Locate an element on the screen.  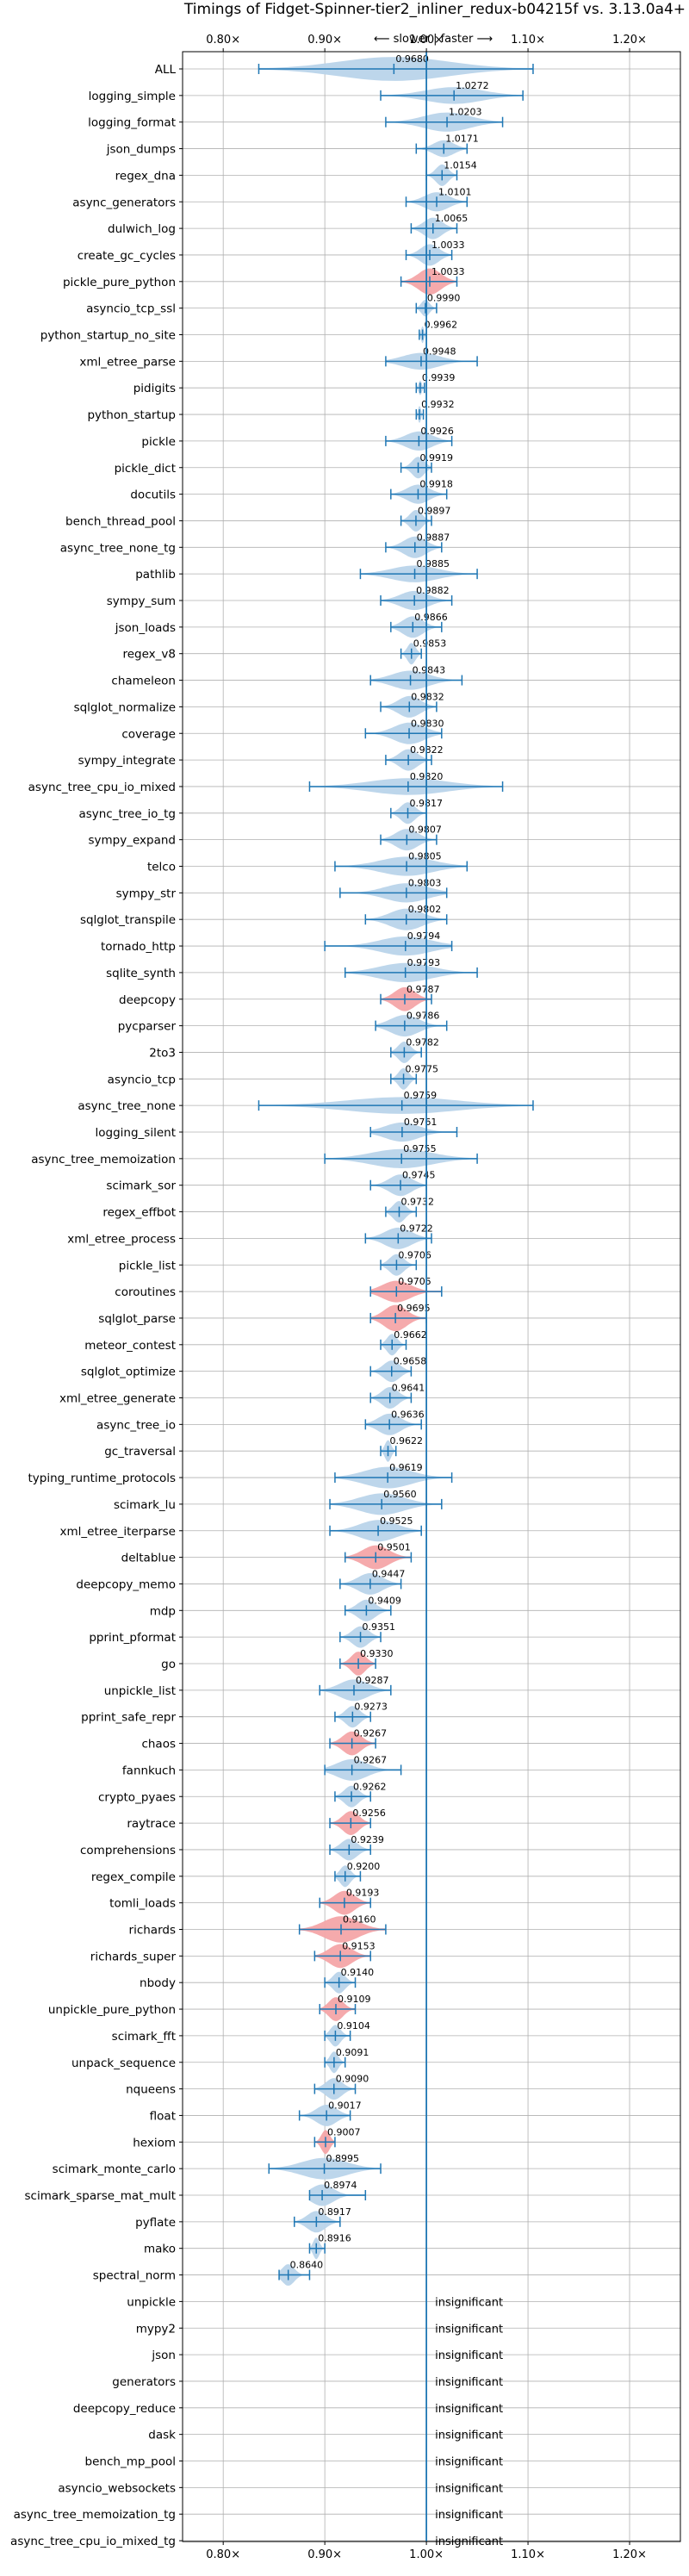
benchmark-label: raytrace is located at coordinates (151, 1824).